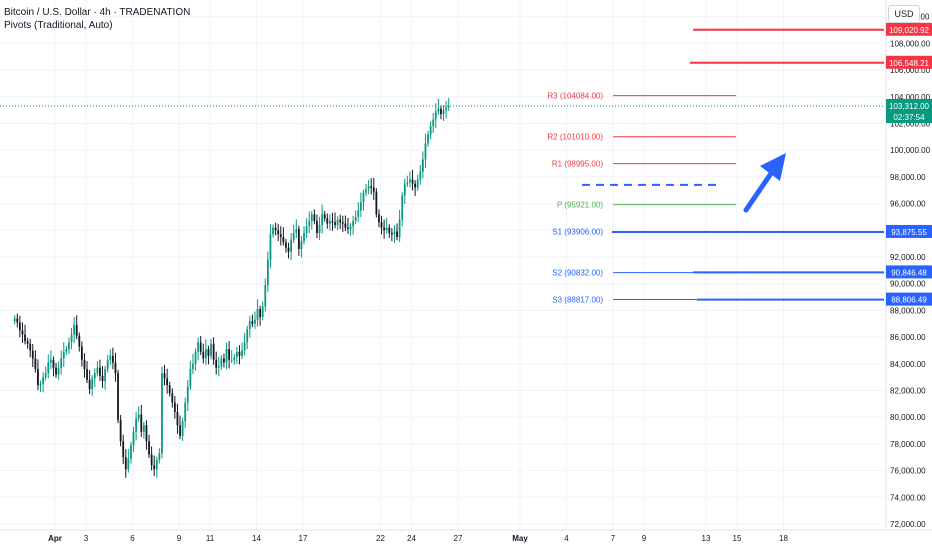  Describe the element at coordinates (904, 14) in the screenshot. I see `currency-button: USD` at that location.